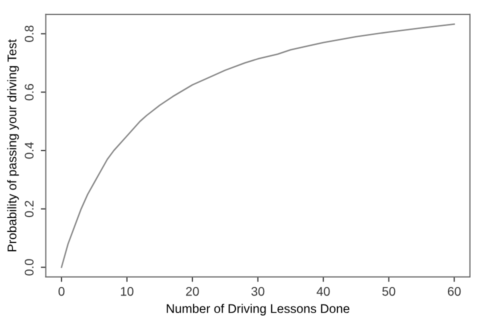  What do you see at coordinates (258, 310) in the screenshot?
I see `x-axis-title: Number of Driving Lessons Done` at bounding box center [258, 310].